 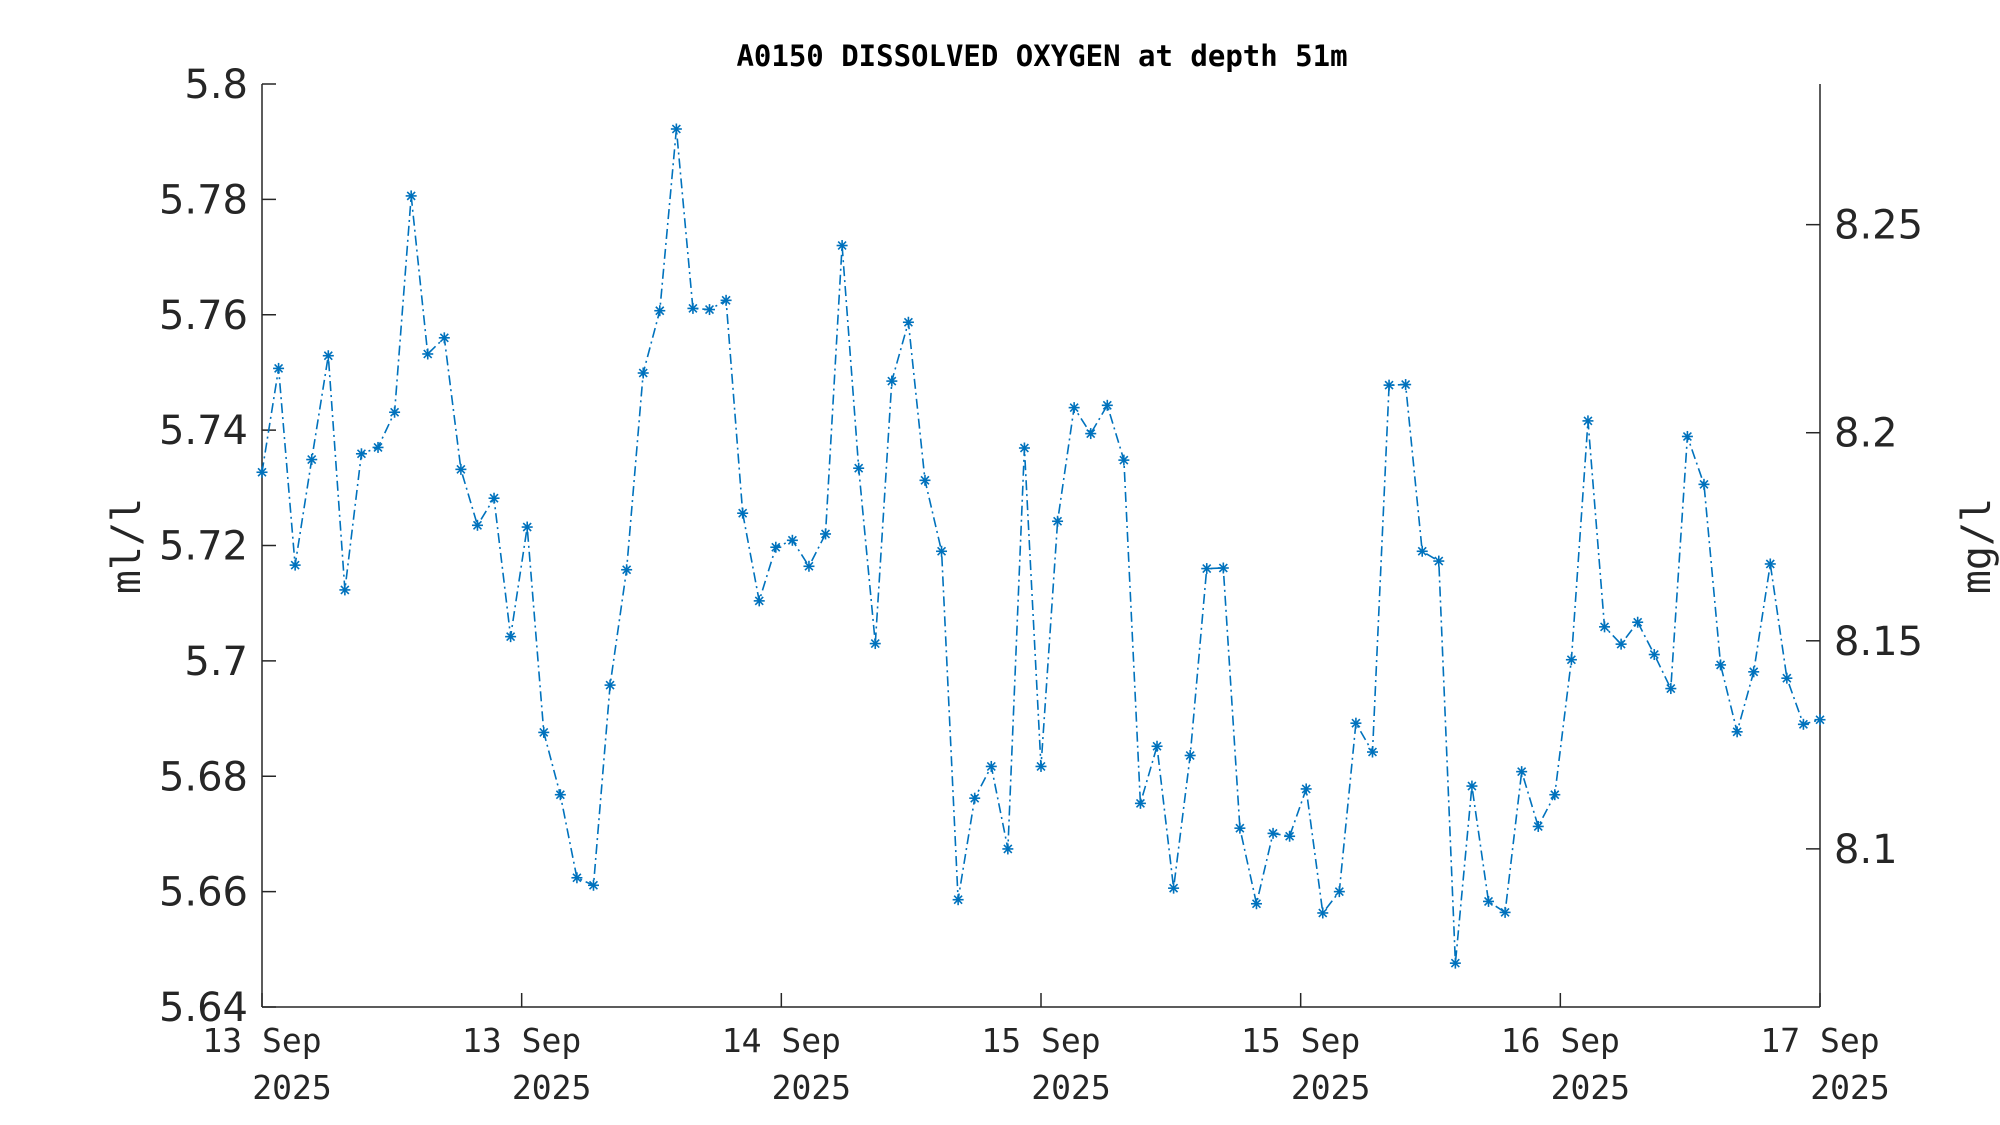 What do you see at coordinates (127, 546) in the screenshot?
I see `y-axis-left-label: ml/l` at bounding box center [127, 546].